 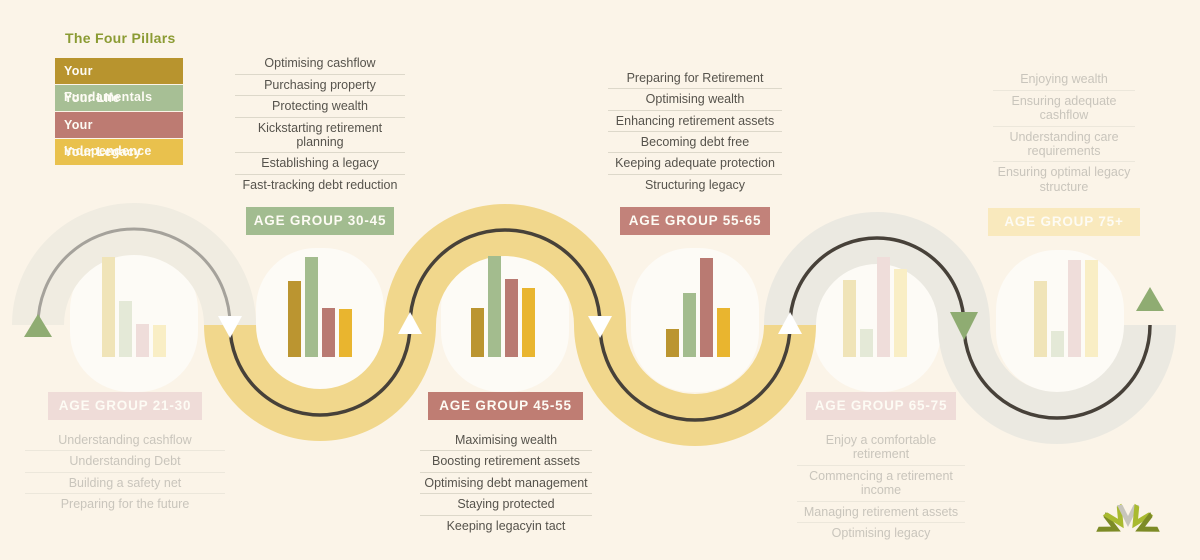 I want to click on list-item: Becoming debt free, so click(x=695, y=143).